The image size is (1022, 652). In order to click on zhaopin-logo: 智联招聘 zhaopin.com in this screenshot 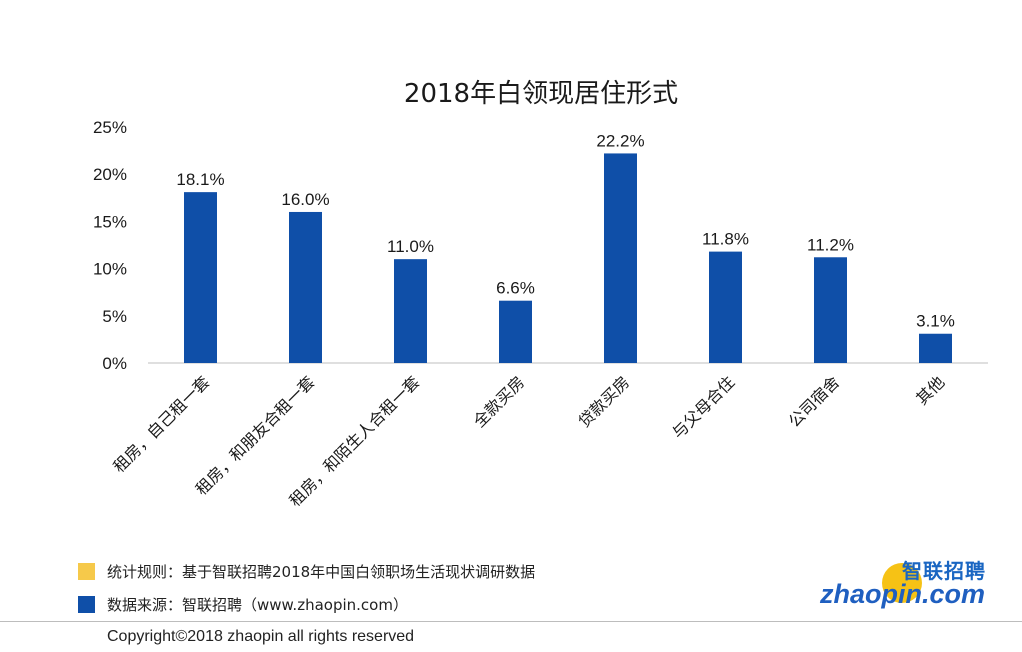, I will do `click(910, 582)`.